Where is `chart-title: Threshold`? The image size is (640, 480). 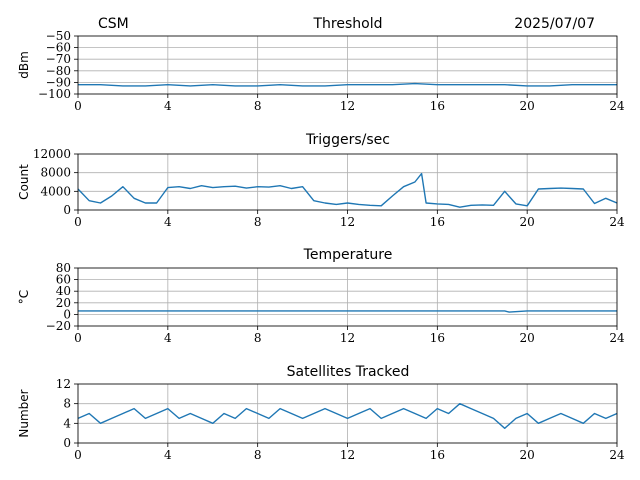
chart-title: Threshold is located at coordinates (348, 24).